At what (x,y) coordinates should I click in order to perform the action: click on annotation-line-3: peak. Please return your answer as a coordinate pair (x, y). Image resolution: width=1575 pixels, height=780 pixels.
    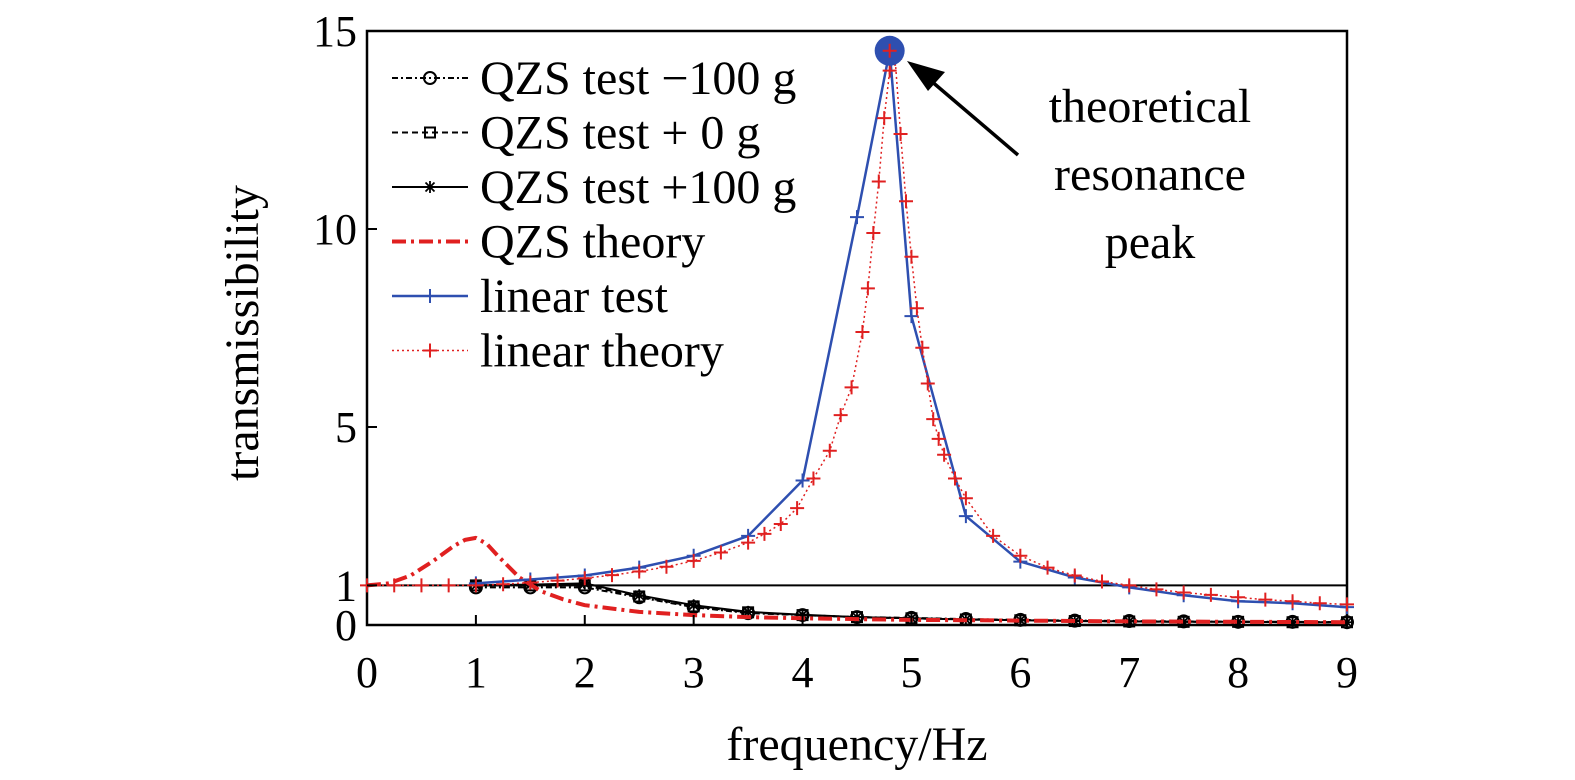
    Looking at the image, I should click on (1150, 242).